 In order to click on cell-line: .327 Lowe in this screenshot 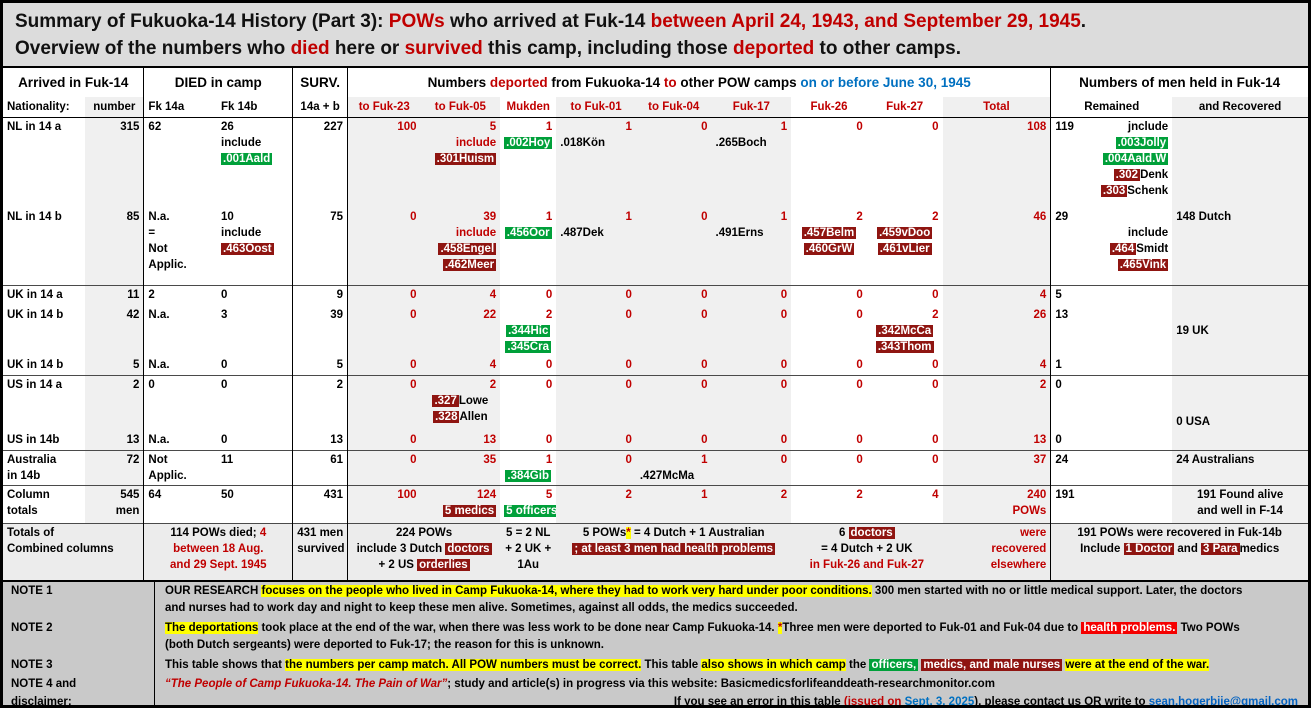, I will do `click(461, 401)`.